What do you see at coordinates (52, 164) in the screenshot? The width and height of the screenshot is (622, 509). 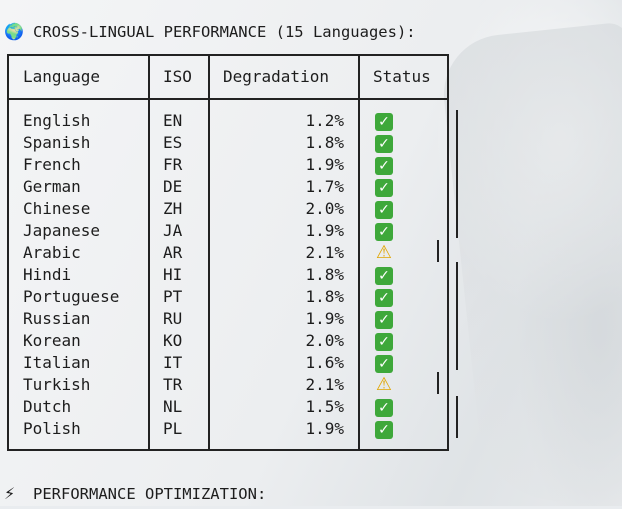 I see `language-cell: French` at bounding box center [52, 164].